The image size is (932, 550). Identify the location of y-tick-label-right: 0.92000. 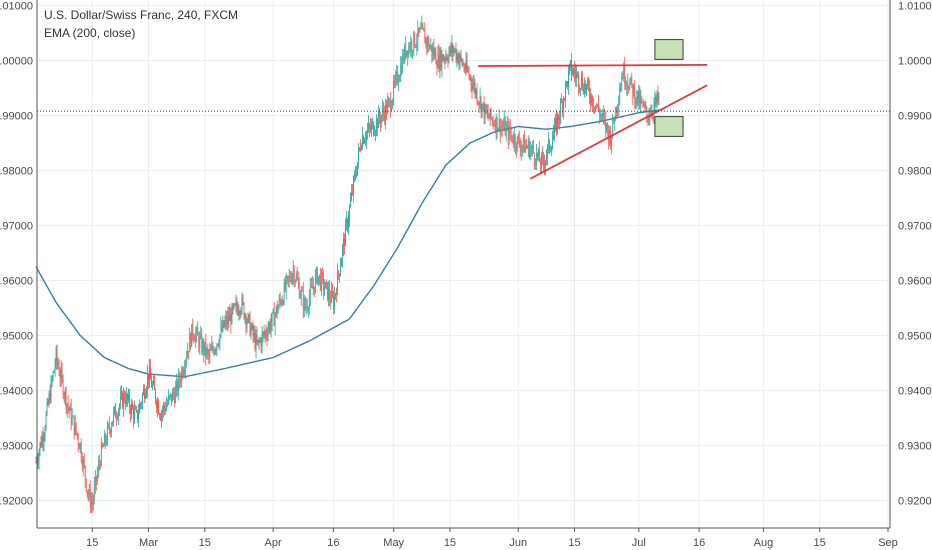
(915, 502).